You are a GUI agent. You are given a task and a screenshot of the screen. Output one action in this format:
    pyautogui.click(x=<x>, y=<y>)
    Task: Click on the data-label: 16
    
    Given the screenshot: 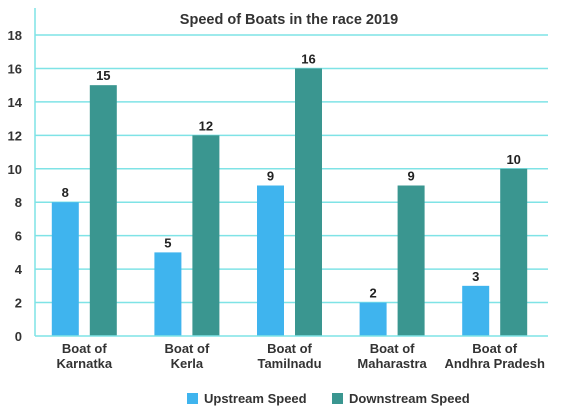 What is the action you would take?
    pyautogui.click(x=308, y=58)
    